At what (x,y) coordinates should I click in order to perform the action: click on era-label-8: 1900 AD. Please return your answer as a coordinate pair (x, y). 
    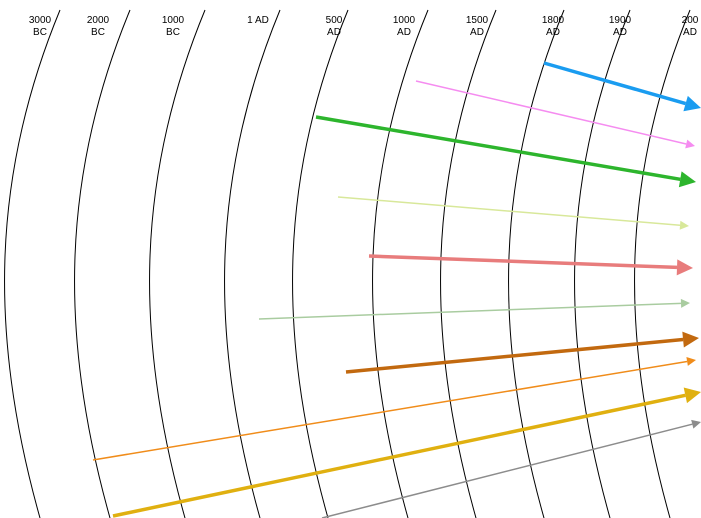
    Looking at the image, I should click on (620, 26).